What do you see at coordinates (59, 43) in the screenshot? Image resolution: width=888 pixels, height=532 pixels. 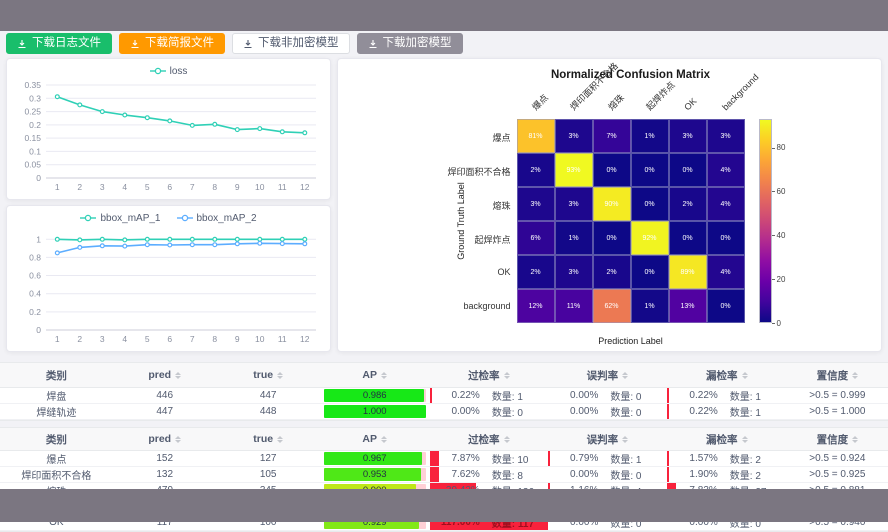 I see `download-log-button: 下载日志文件` at bounding box center [59, 43].